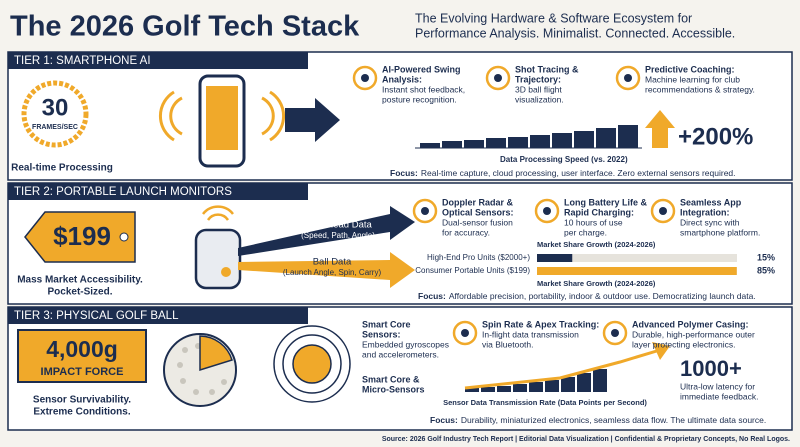 The image size is (800, 447). I want to click on feature-title: Optical Sensors:, so click(478, 212).